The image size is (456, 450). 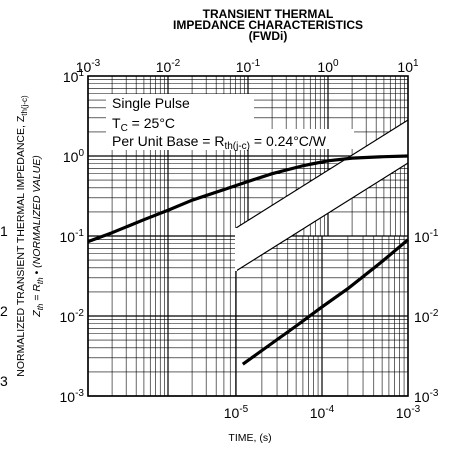 What do you see at coordinates (168, 66) in the screenshot?
I see `x-tick-label-top: 10⁻²` at bounding box center [168, 66].